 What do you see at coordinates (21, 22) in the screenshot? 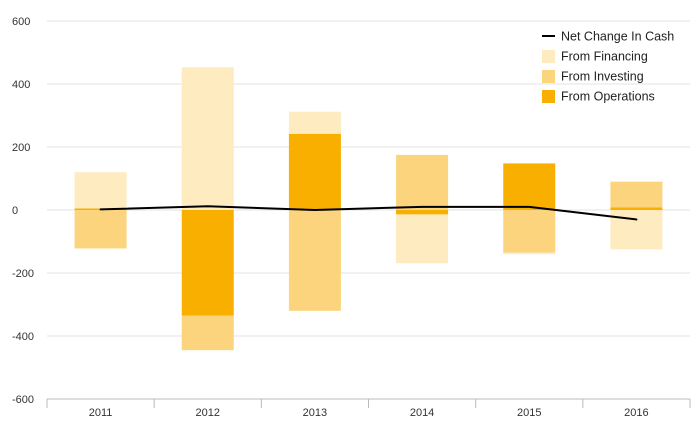
I see `y-tick-label: 600` at bounding box center [21, 22].